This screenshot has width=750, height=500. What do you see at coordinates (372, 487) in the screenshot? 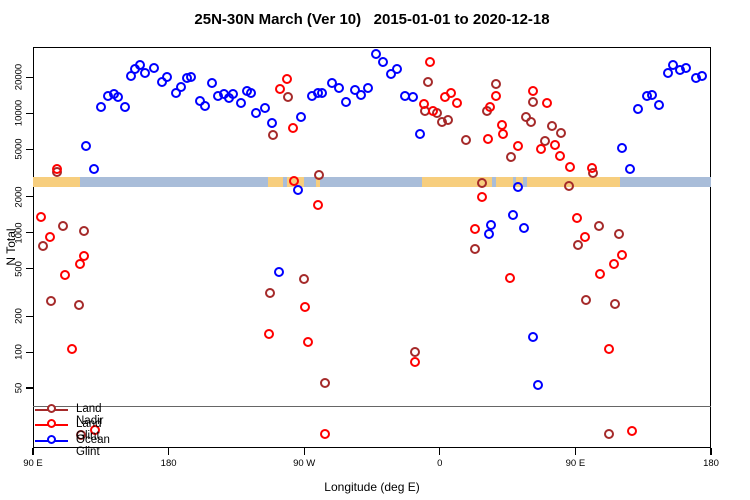
I see `x-axis-title: Longitude (deg E)` at bounding box center [372, 487].